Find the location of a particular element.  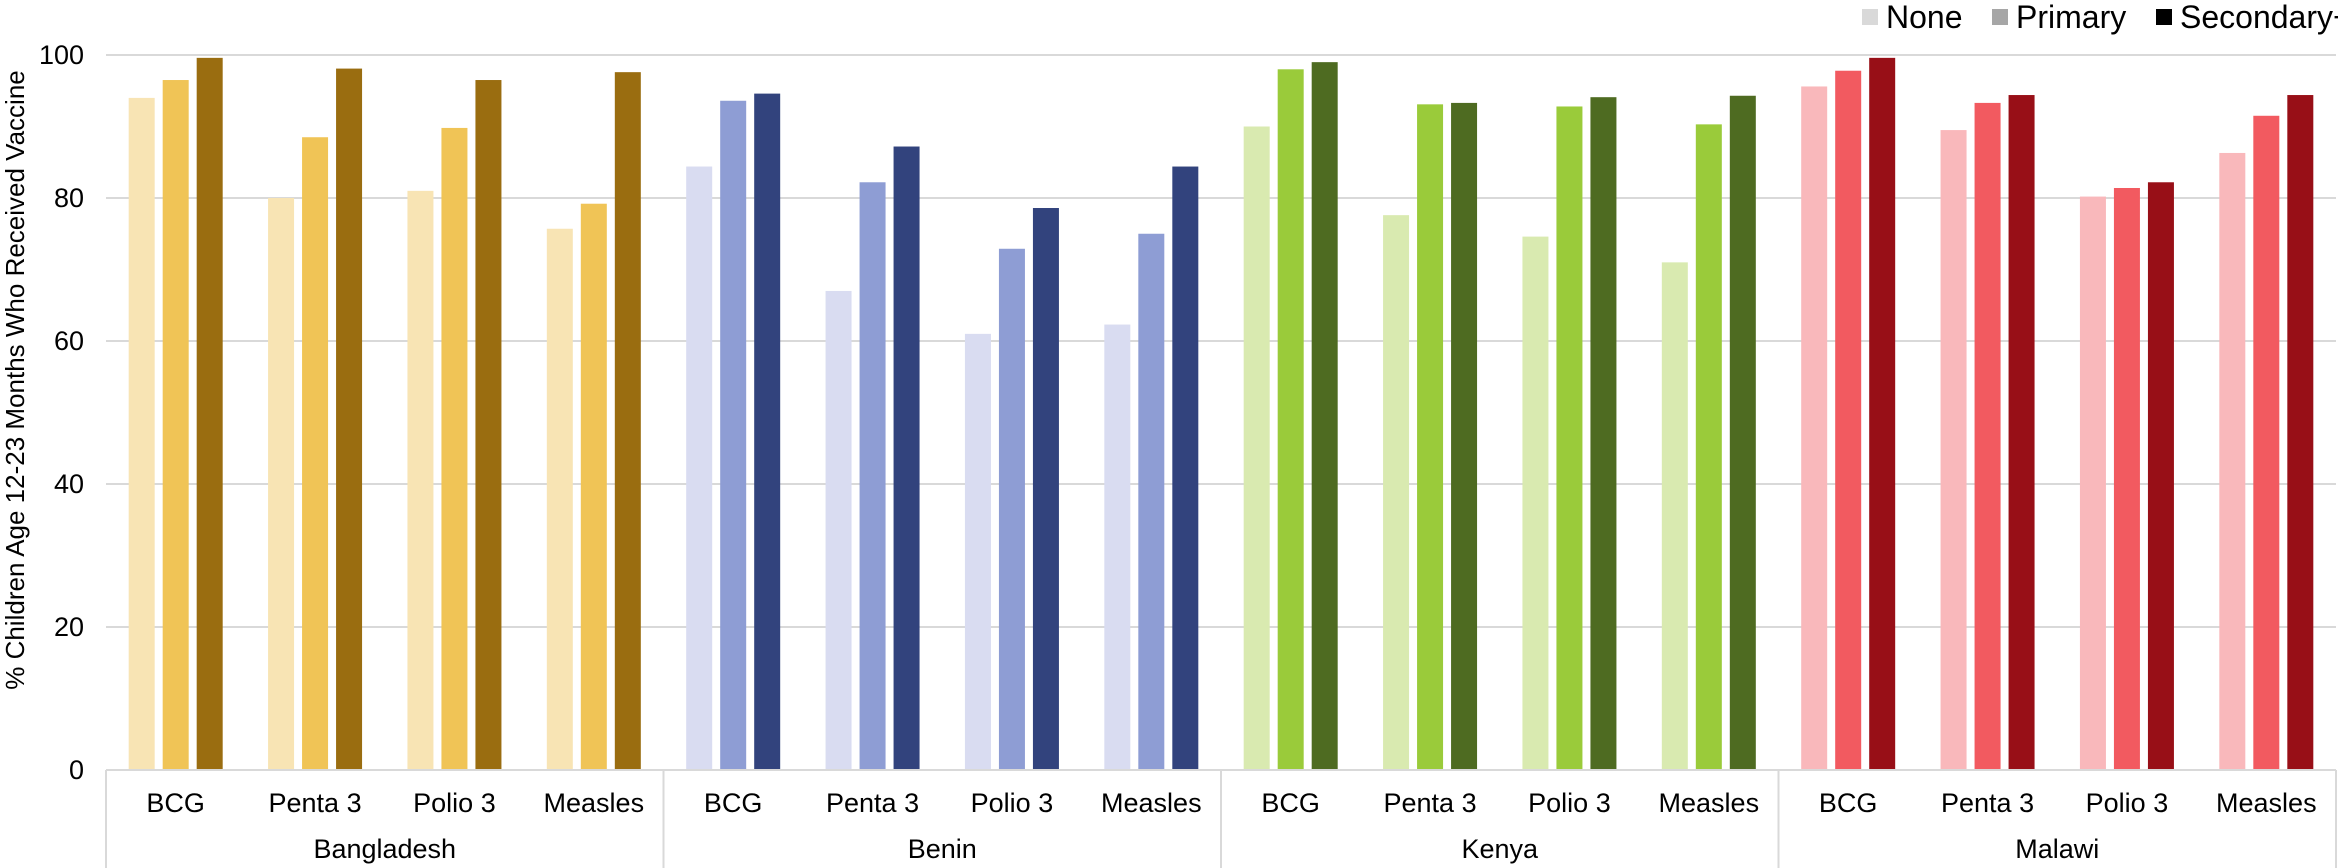

bar-malawi-measles-none is located at coordinates (2232, 461).